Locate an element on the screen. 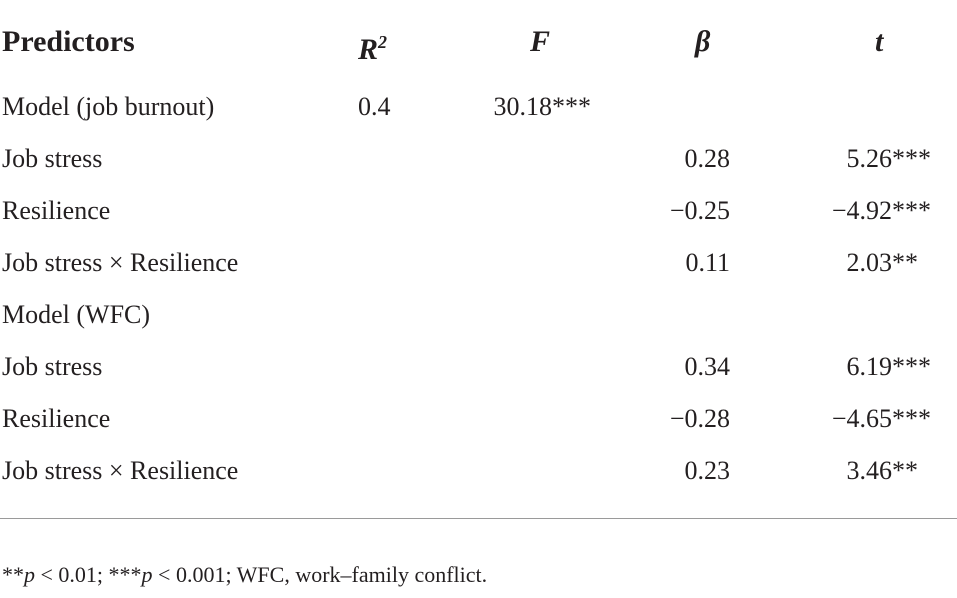 This screenshot has height=598, width=957. t-value: 2.03 is located at coordinates (869, 262).